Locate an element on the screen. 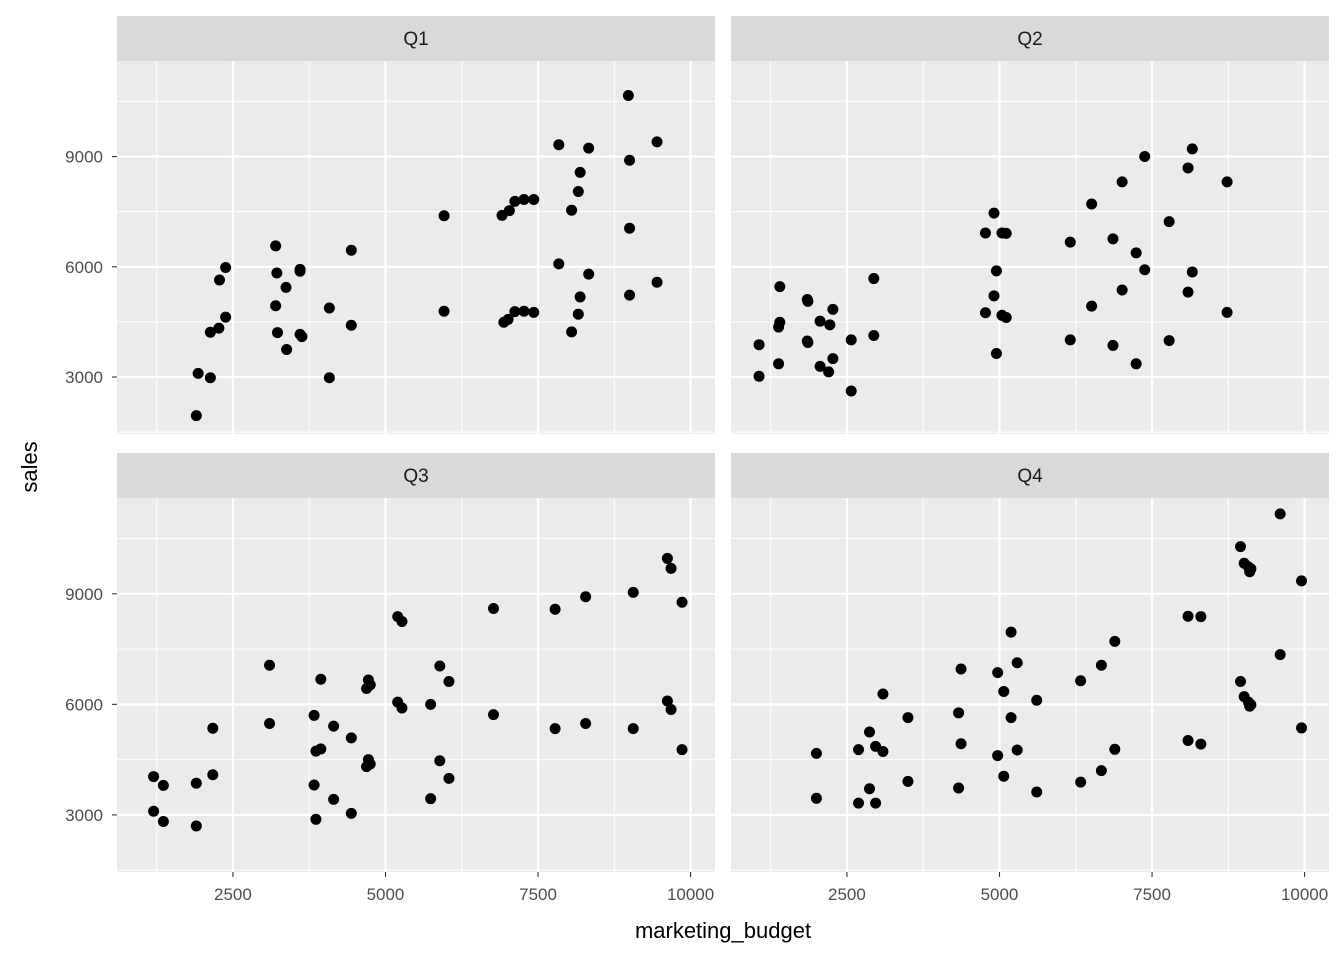 The image size is (1344, 960). facet-strip is located at coordinates (416, 38).